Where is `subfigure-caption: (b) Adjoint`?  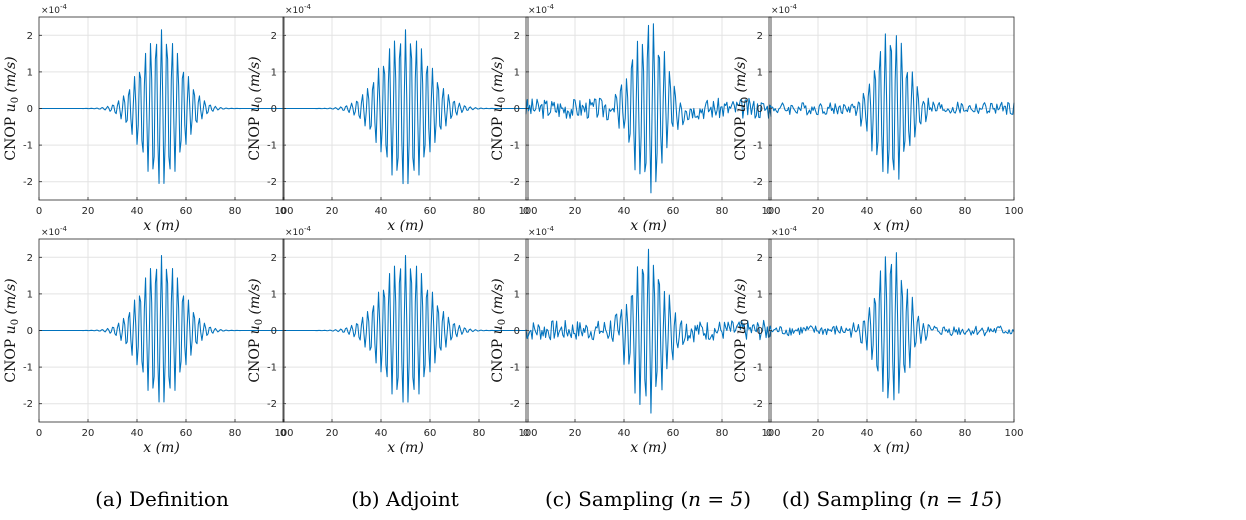 subfigure-caption: (b) Adjoint is located at coordinates (405, 499).